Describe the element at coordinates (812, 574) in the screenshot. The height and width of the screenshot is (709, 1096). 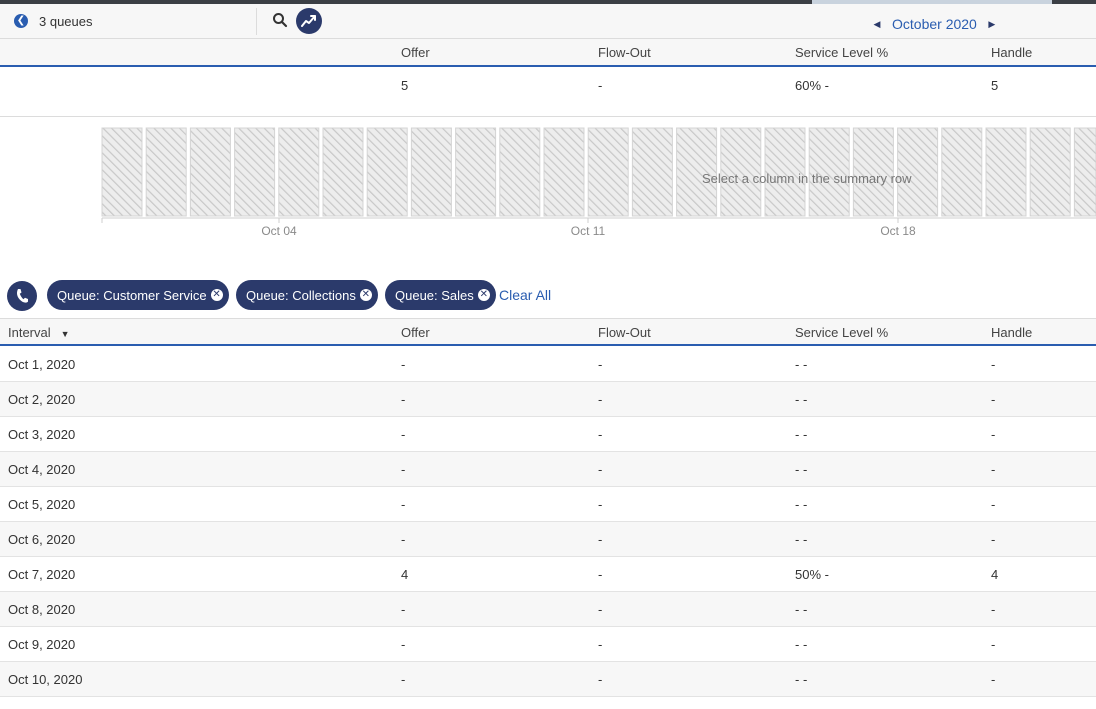
I see `cell-service-level: 50% -` at that location.